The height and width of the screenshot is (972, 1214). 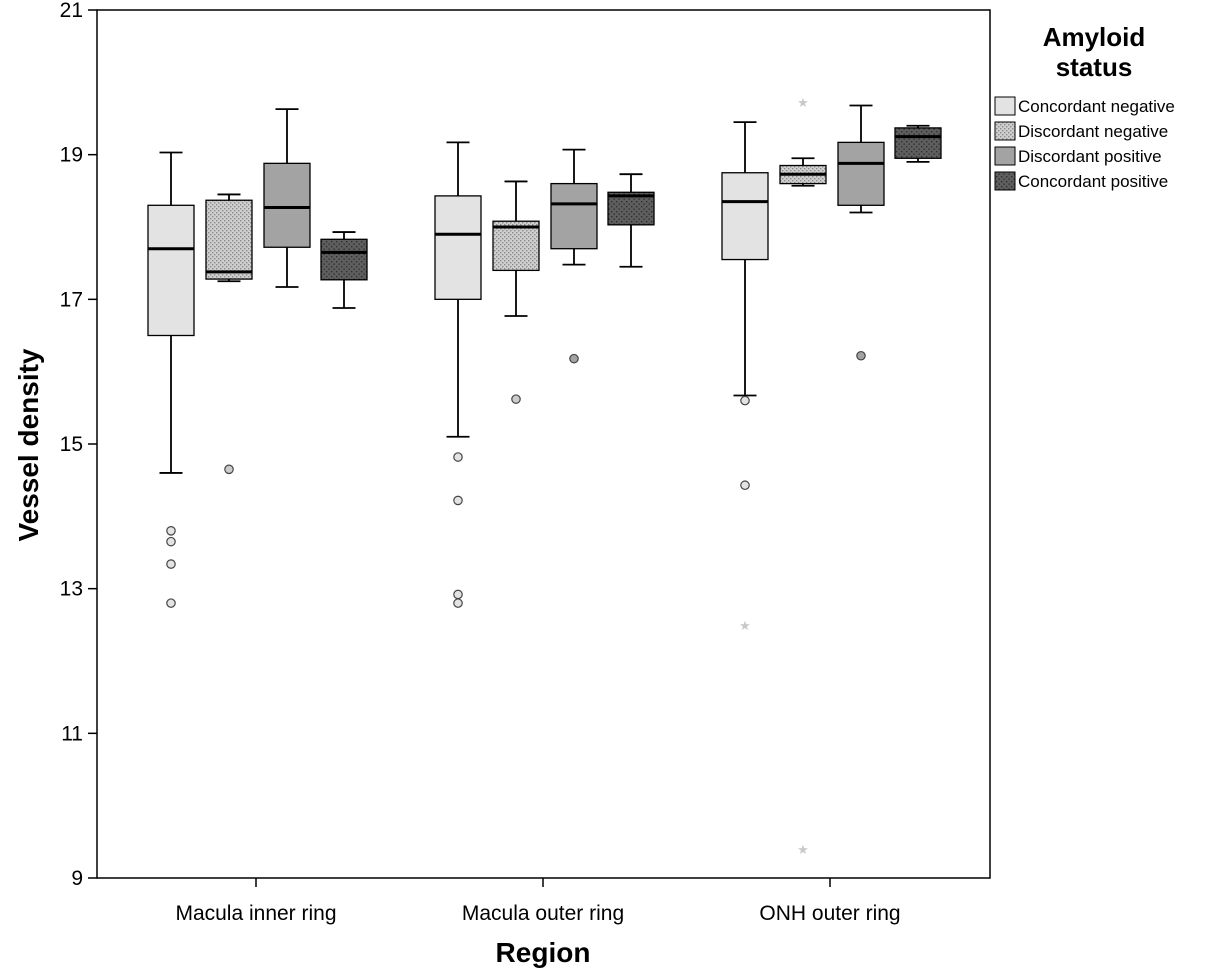 I want to click on y-tick-label: 17, so click(x=71, y=299).